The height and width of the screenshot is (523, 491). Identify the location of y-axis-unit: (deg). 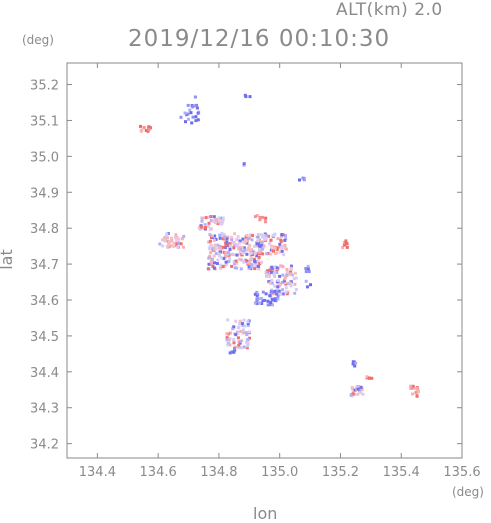
(38, 40).